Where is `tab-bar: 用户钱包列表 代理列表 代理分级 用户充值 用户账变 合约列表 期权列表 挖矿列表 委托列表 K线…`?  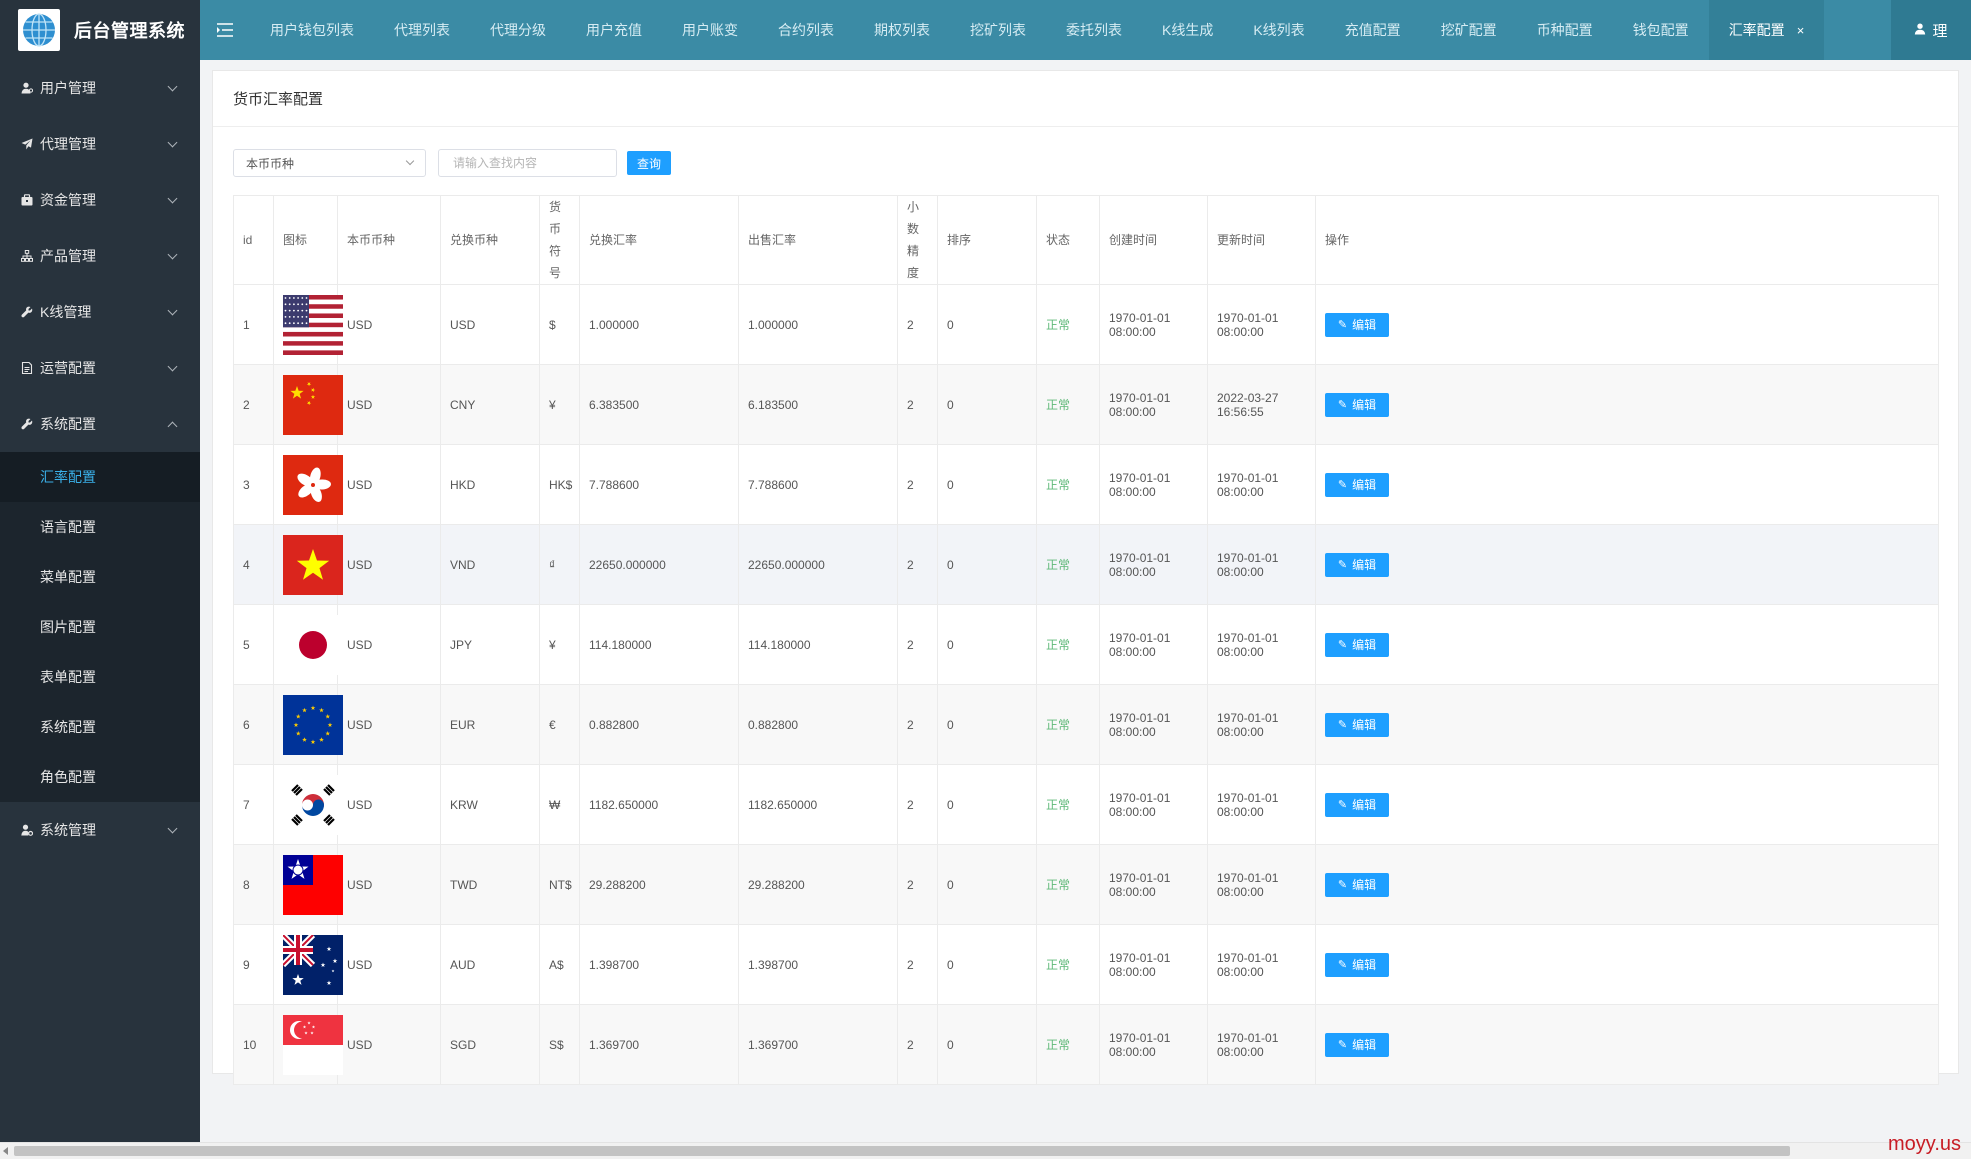
tab-bar: 用户钱包列表 代理列表 代理分级 用户充值 用户账变 合约列表 期权列表 挖矿列表 委托列表 K线… is located at coordinates (1070, 30).